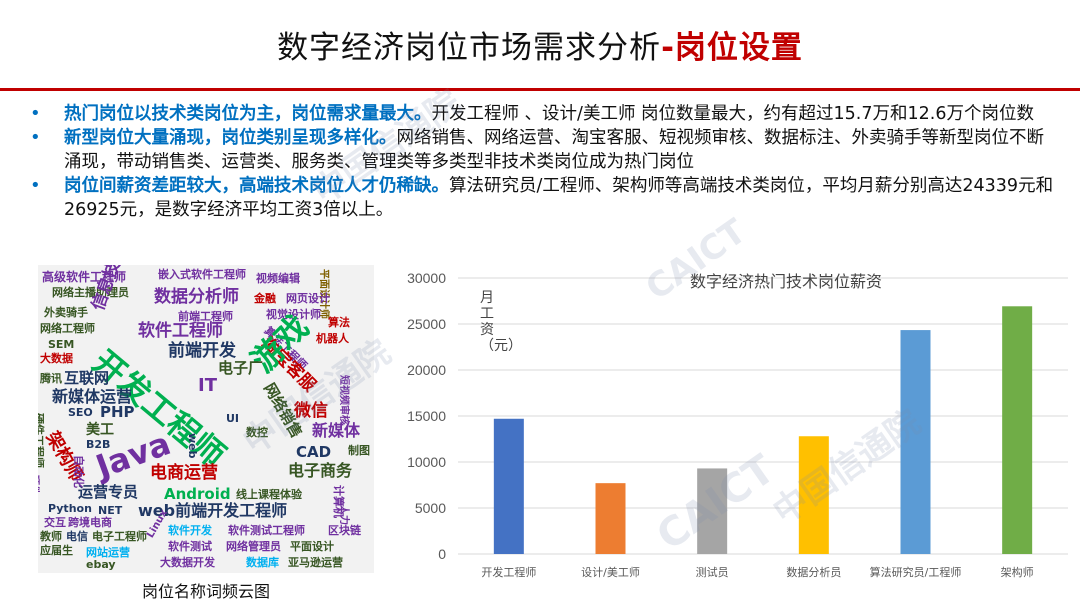 This screenshot has width=1080, height=608. I want to click on word-cloud-word: 外卖骑手, so click(66, 312).